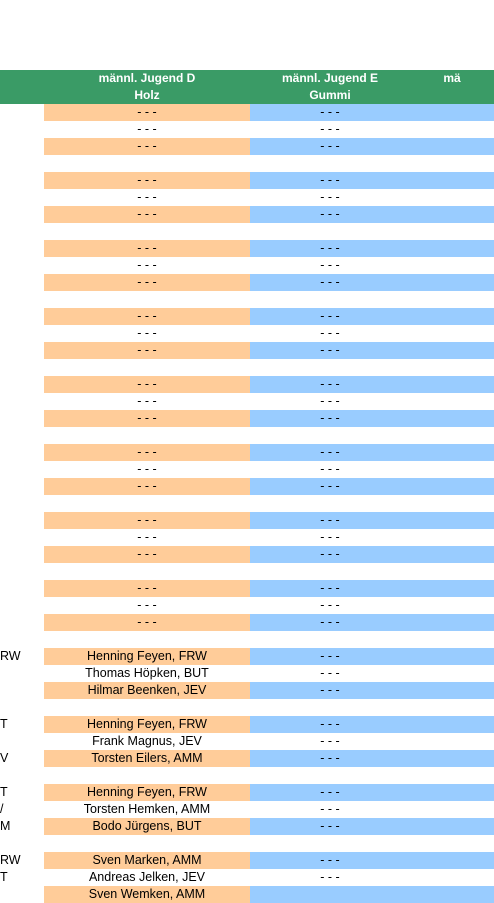 The height and width of the screenshot is (903, 494). Describe the element at coordinates (147, 894) in the screenshot. I see `table-cell: Sven Wemken, AMM` at that location.